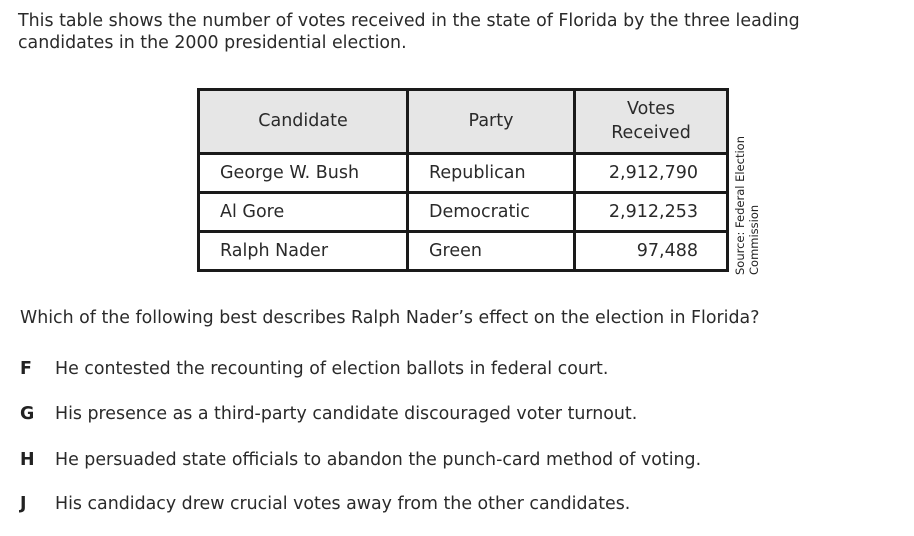  What do you see at coordinates (747, 205) in the screenshot?
I see `source-citation: Source: Federal Election Commission` at bounding box center [747, 205].